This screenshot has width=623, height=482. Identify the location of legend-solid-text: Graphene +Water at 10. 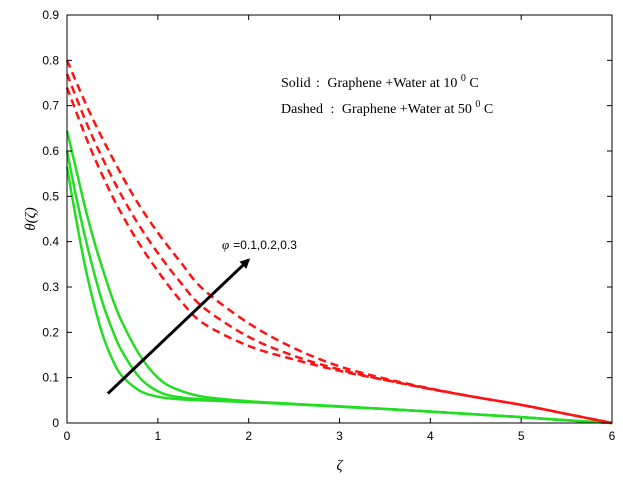
(392, 83).